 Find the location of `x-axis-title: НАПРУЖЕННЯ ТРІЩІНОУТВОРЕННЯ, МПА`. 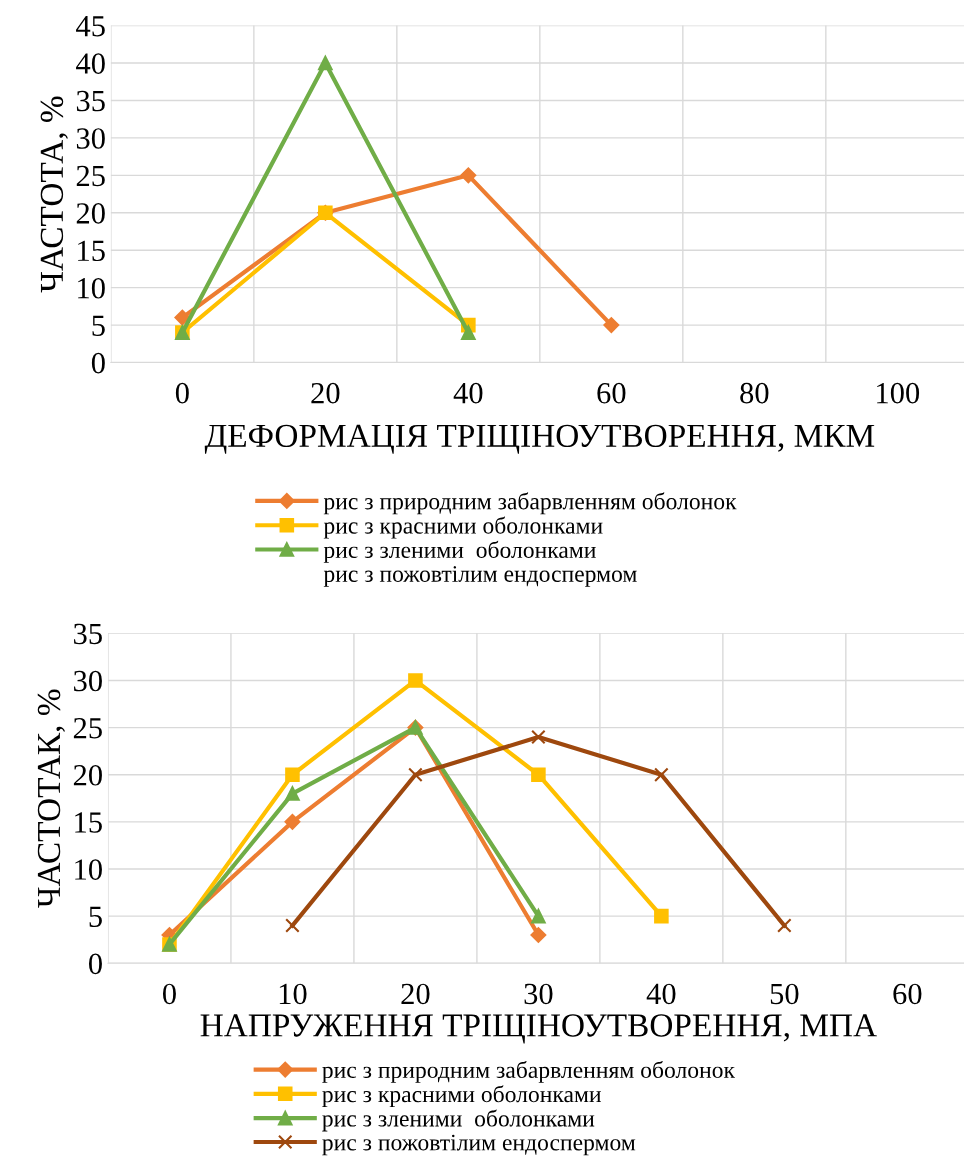

x-axis-title: НАПРУЖЕННЯ ТРІЩІНОУТВОРЕННЯ, МПА is located at coordinates (538, 1029).